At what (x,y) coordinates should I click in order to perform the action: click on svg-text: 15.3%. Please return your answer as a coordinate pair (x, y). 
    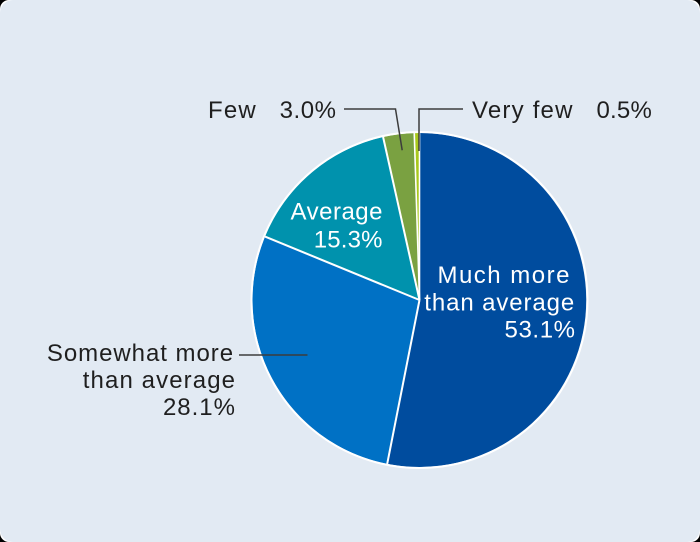
    Looking at the image, I should click on (348, 240).